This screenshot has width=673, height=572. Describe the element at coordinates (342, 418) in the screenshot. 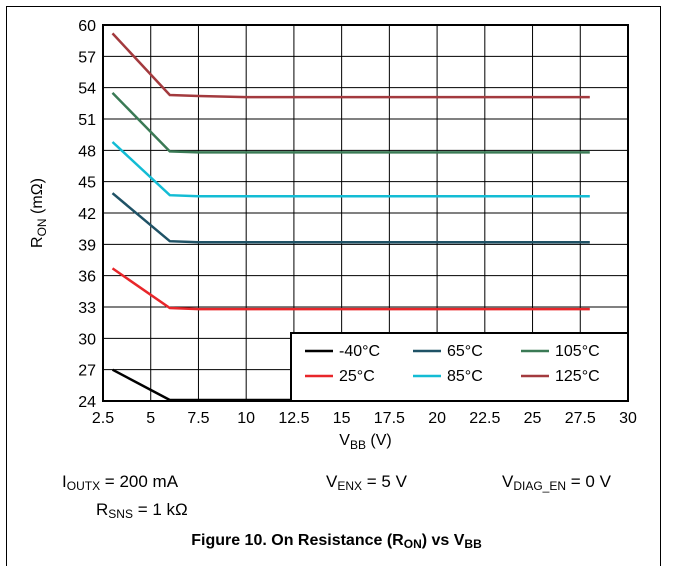

I see `x-tick-label: 15` at that location.